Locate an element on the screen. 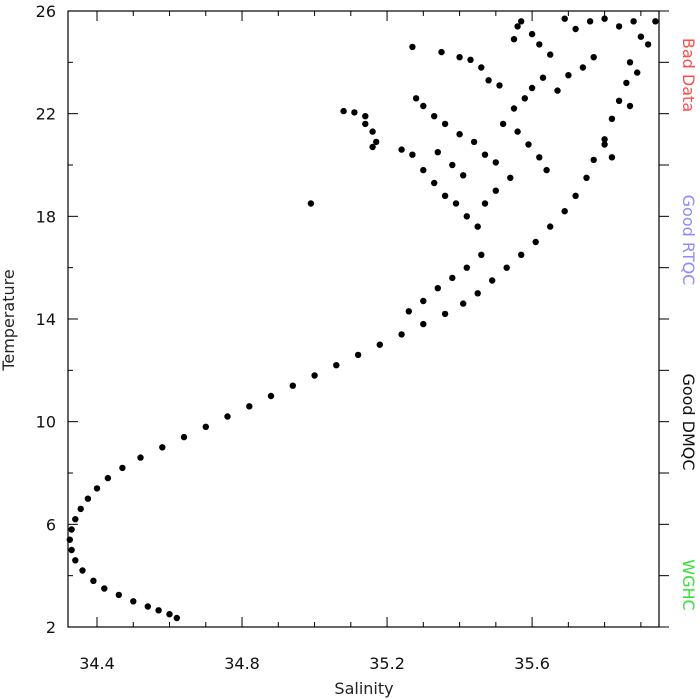  legend-entry: WGHC is located at coordinates (688, 584).